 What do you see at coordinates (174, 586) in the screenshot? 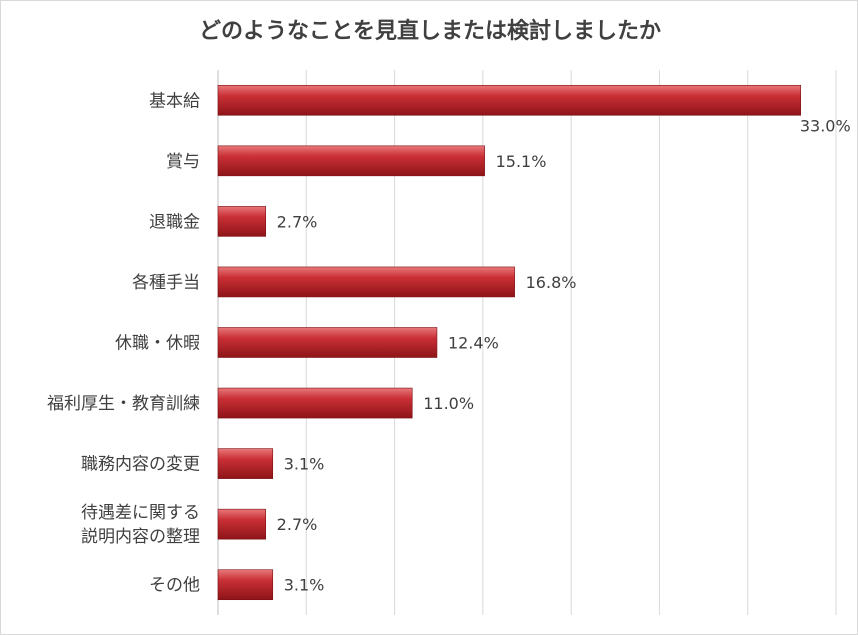
I see `category-label: その他` at bounding box center [174, 586].